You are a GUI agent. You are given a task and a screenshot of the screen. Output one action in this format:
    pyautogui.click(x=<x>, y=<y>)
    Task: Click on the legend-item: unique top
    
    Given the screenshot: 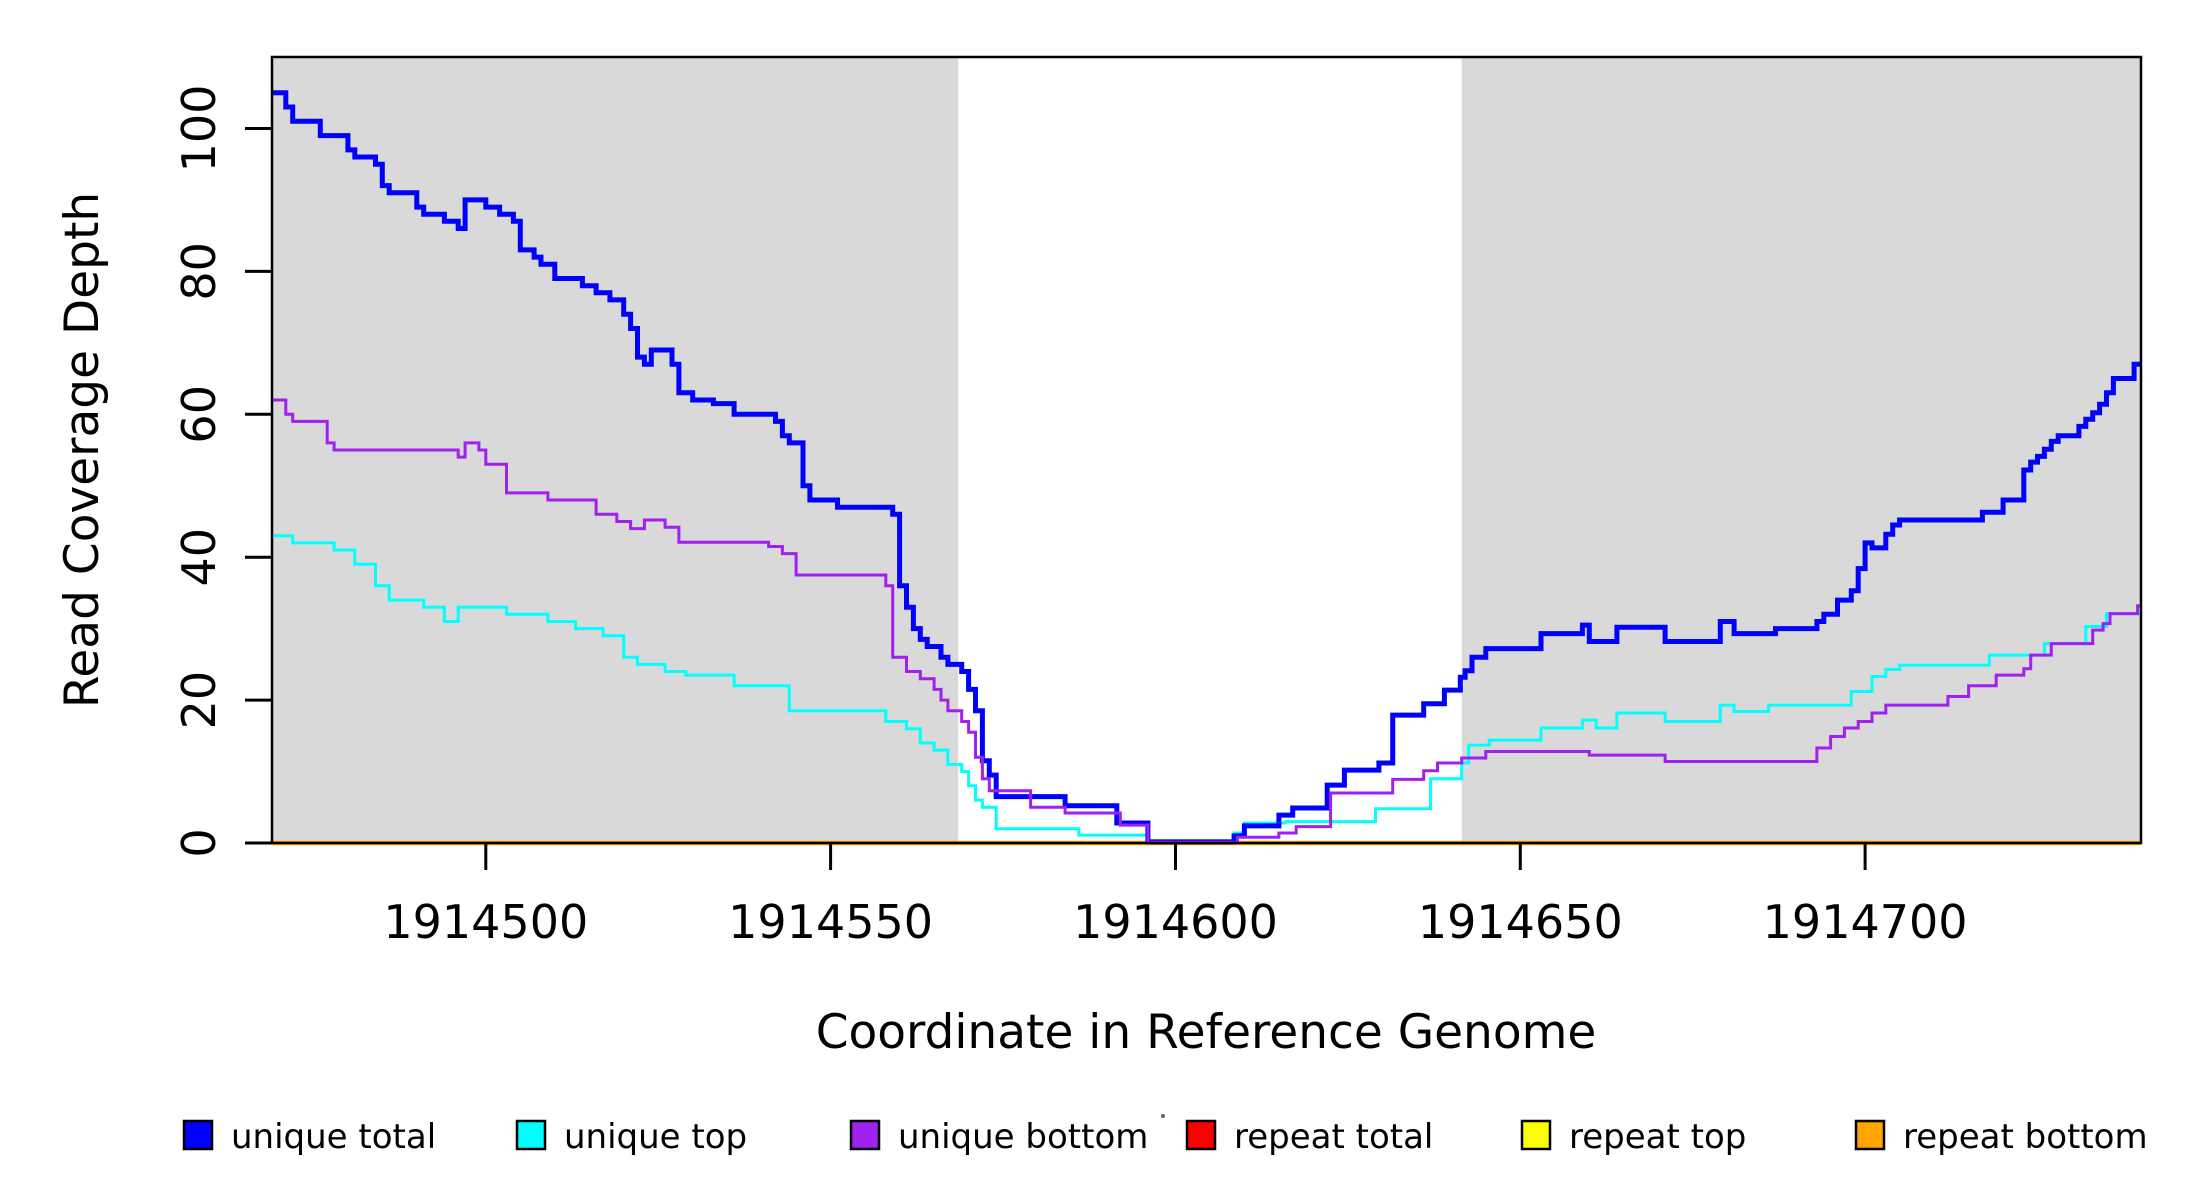 What is the action you would take?
    pyautogui.click(x=631, y=1137)
    